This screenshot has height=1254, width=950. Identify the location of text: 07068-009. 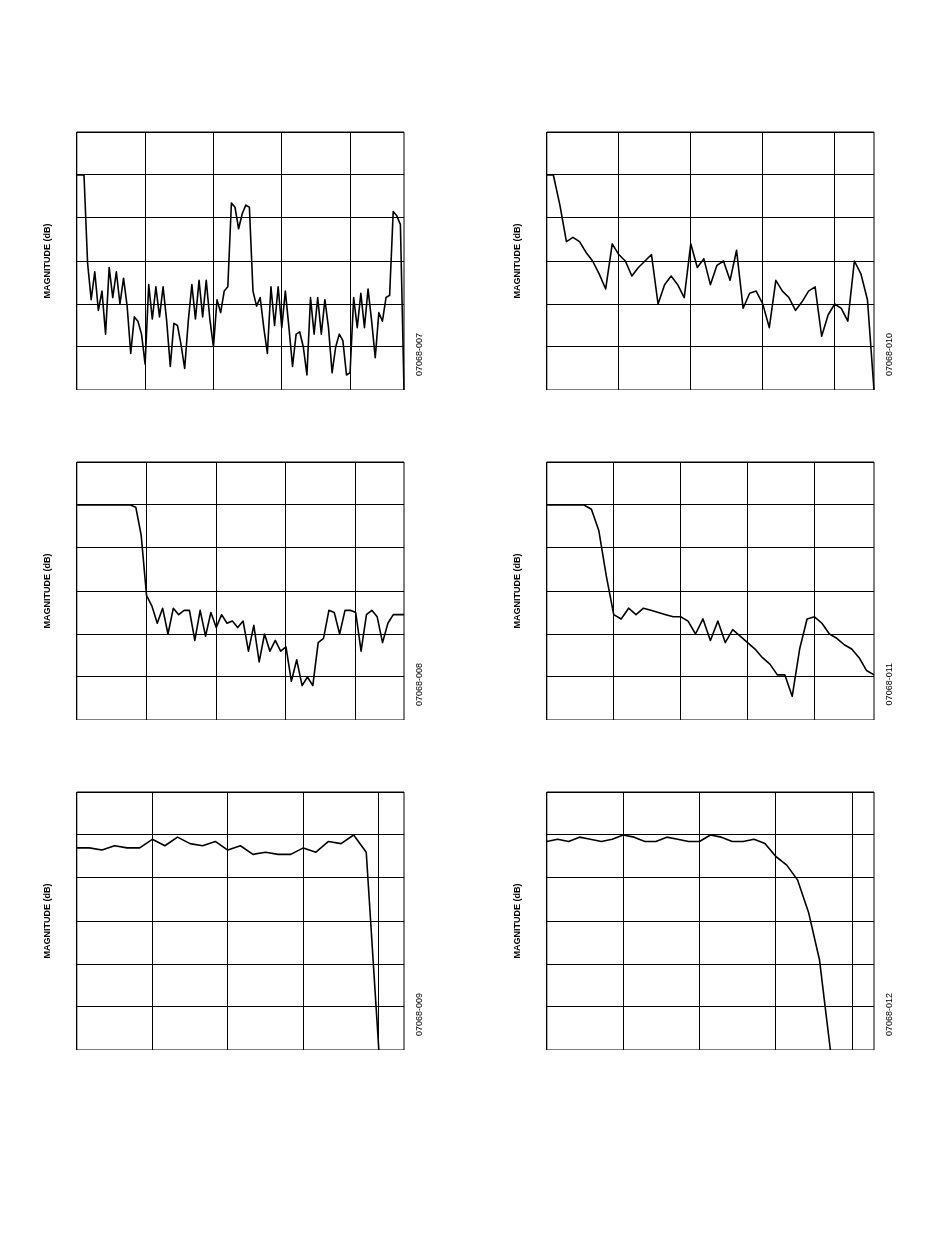
(419, 1015).